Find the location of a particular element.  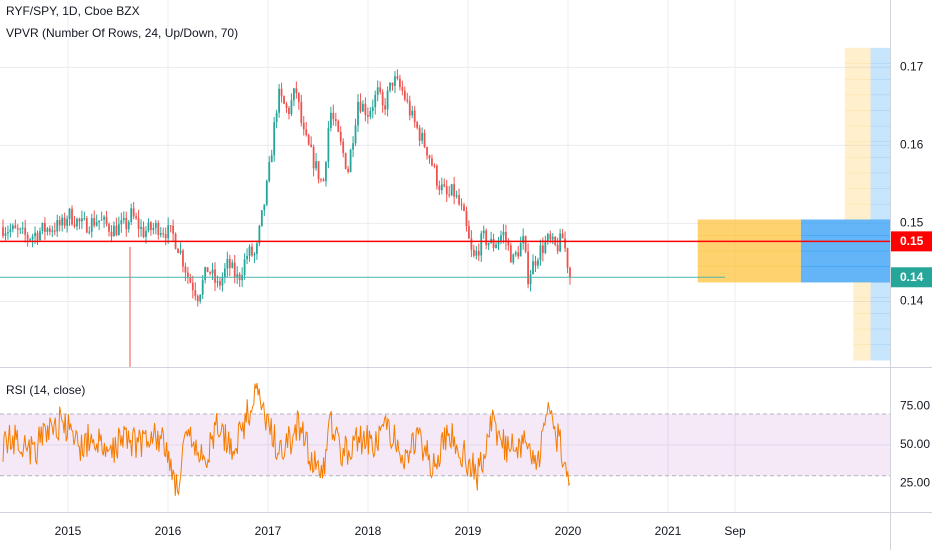

volume-profile-layer is located at coordinates (793, 204).